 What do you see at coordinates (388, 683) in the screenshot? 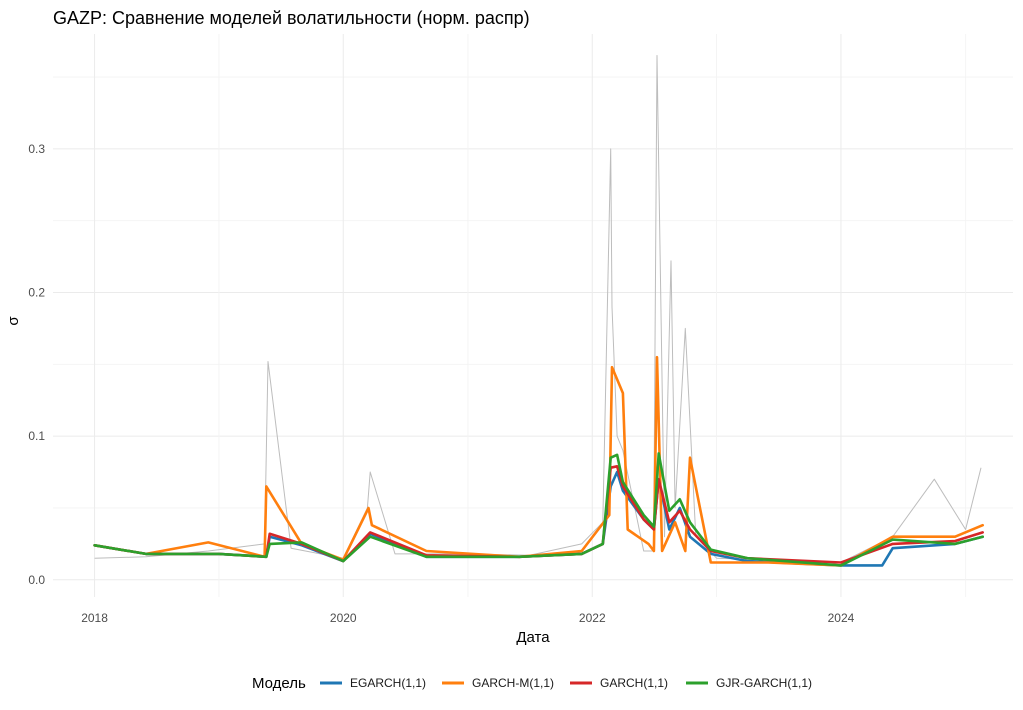
I see `legend-label: EGARCH(1,1)` at bounding box center [388, 683].